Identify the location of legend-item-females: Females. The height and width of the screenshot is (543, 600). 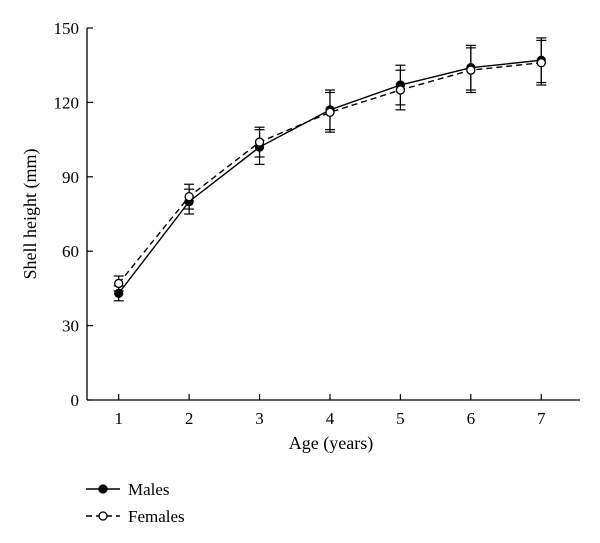
(135, 516).